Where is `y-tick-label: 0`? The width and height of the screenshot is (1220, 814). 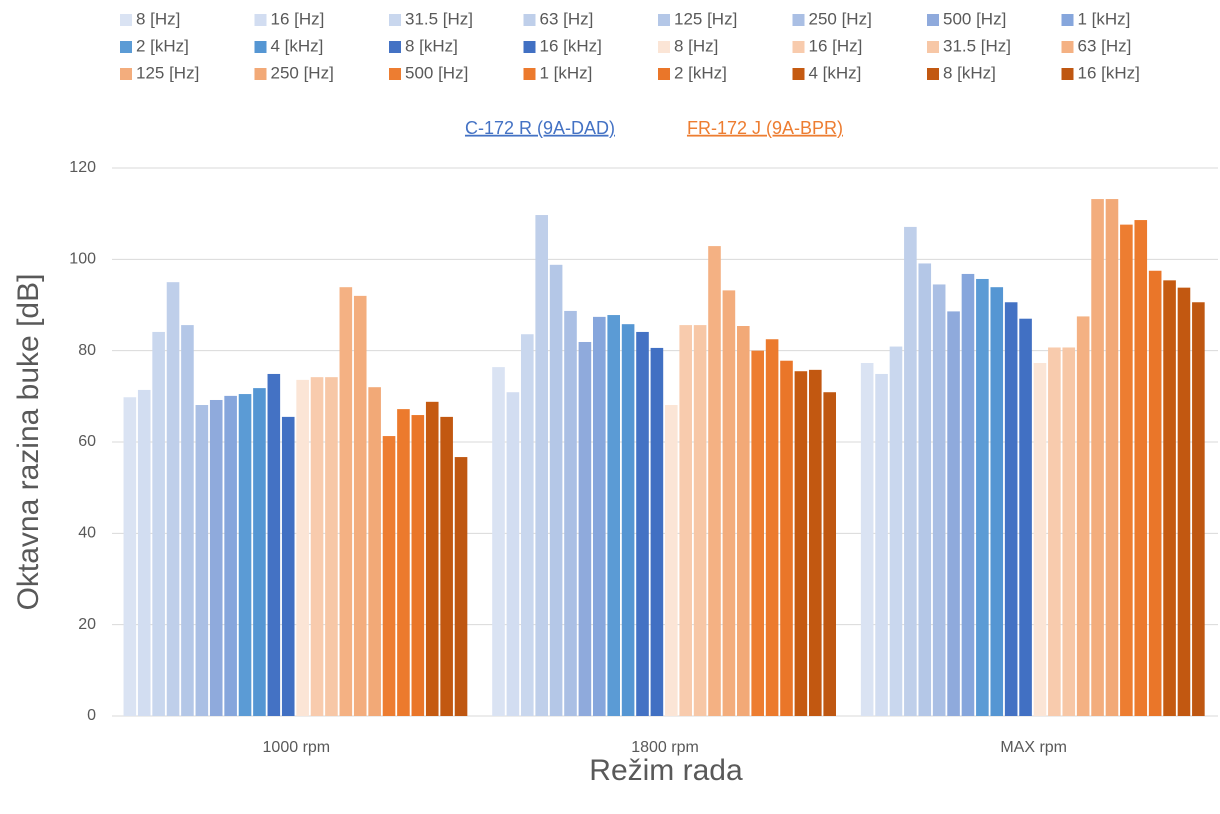
y-tick-label: 0 is located at coordinates (91, 715).